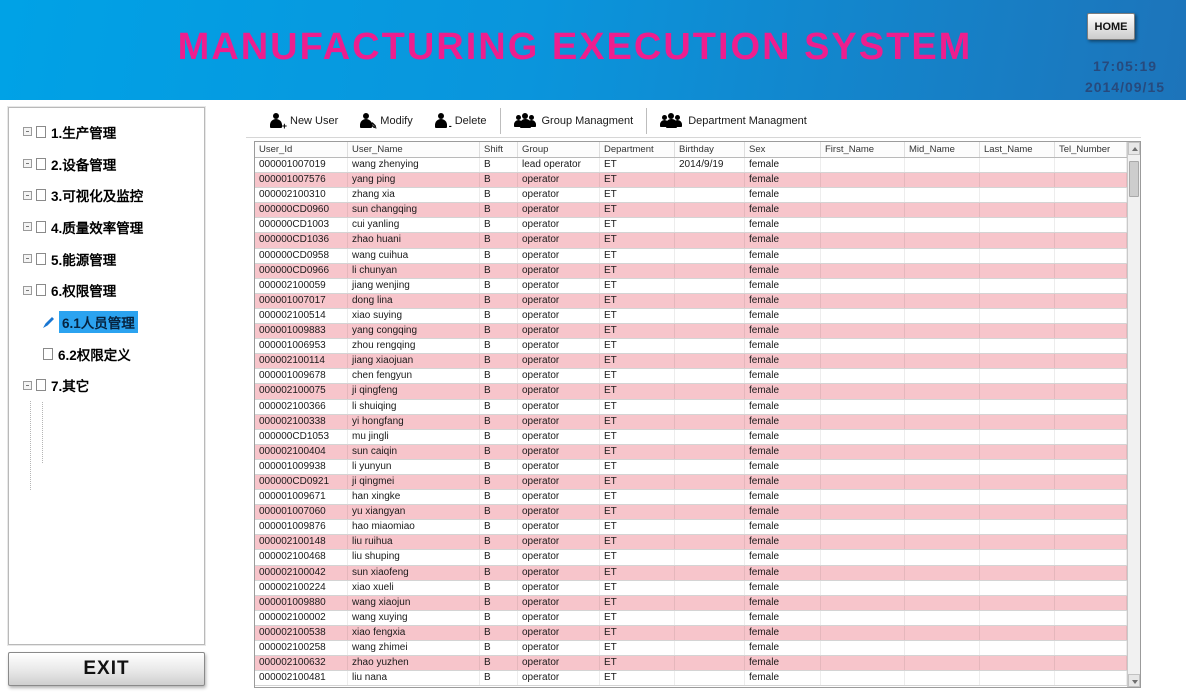 The height and width of the screenshot is (698, 1186). Describe the element at coordinates (863, 149) in the screenshot. I see `column-header: First_Name` at that location.